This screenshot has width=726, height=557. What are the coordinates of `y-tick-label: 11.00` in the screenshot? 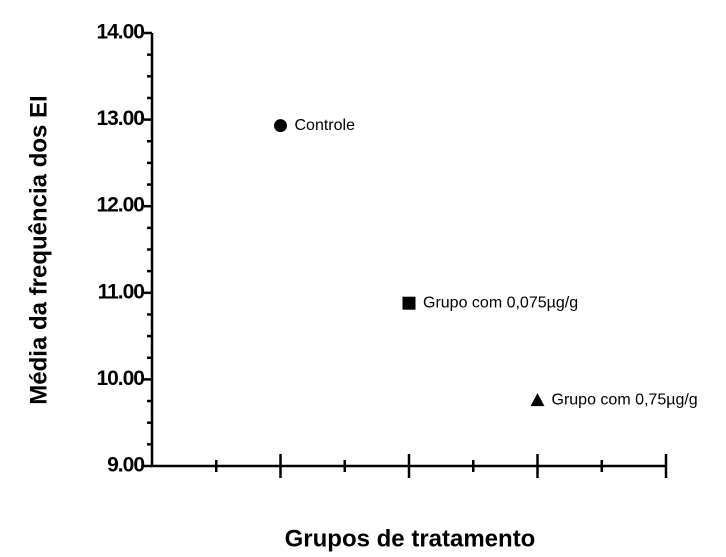 It's located at (121, 291).